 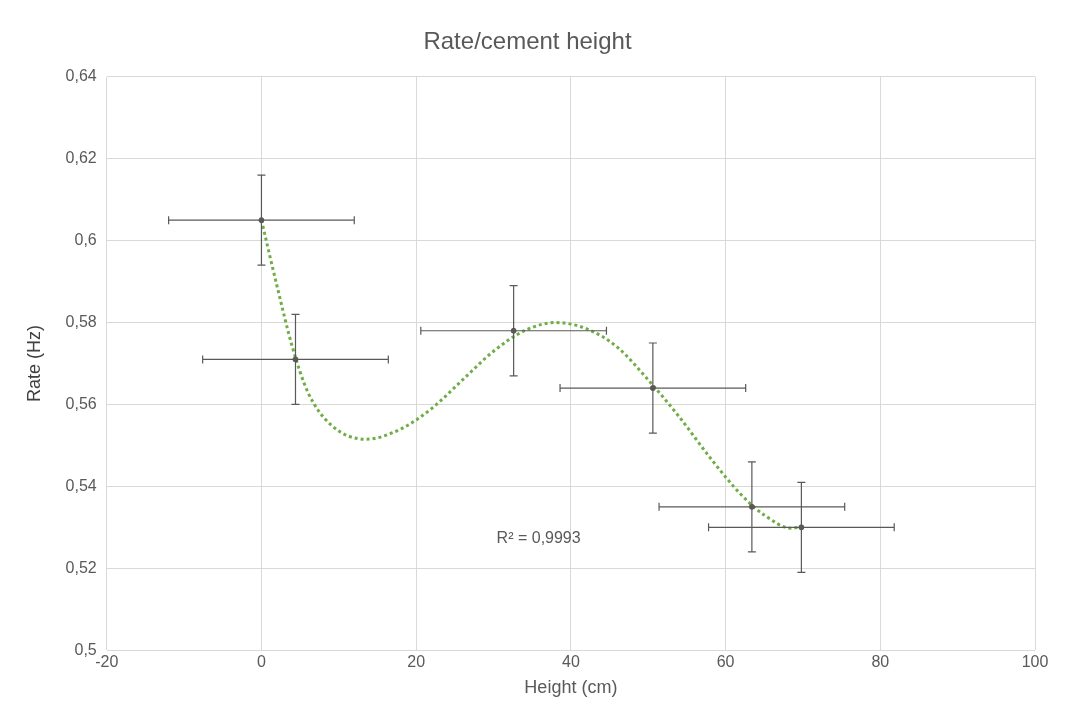 I want to click on x-tick-label: 80, so click(x=880, y=662).